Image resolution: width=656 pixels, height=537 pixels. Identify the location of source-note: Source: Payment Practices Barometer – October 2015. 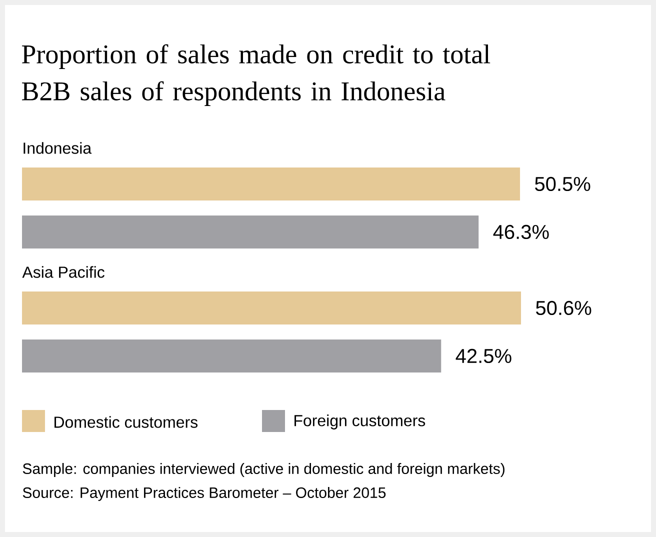
(204, 493).